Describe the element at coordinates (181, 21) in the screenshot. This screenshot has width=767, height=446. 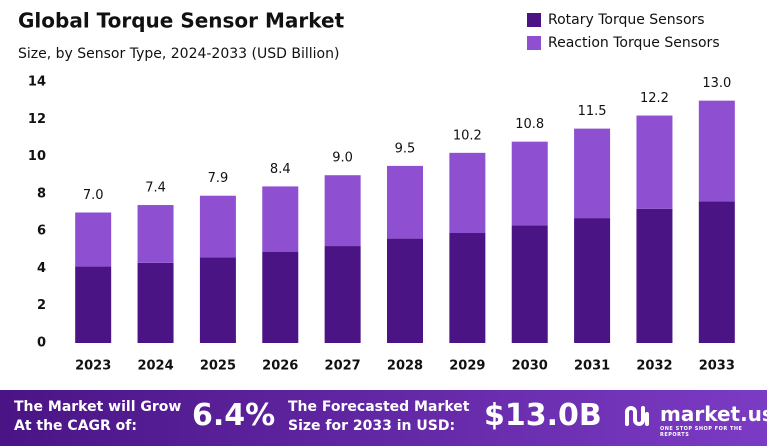
I see `chart-title: Global Torque Sensor Market` at that location.